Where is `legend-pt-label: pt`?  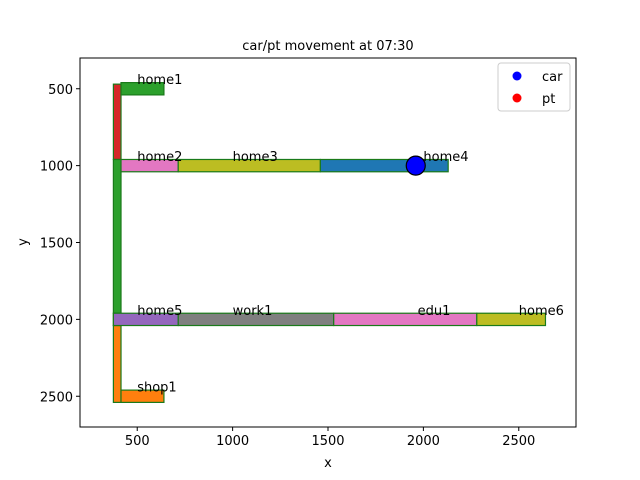 legend-pt-label: pt is located at coordinates (548, 99).